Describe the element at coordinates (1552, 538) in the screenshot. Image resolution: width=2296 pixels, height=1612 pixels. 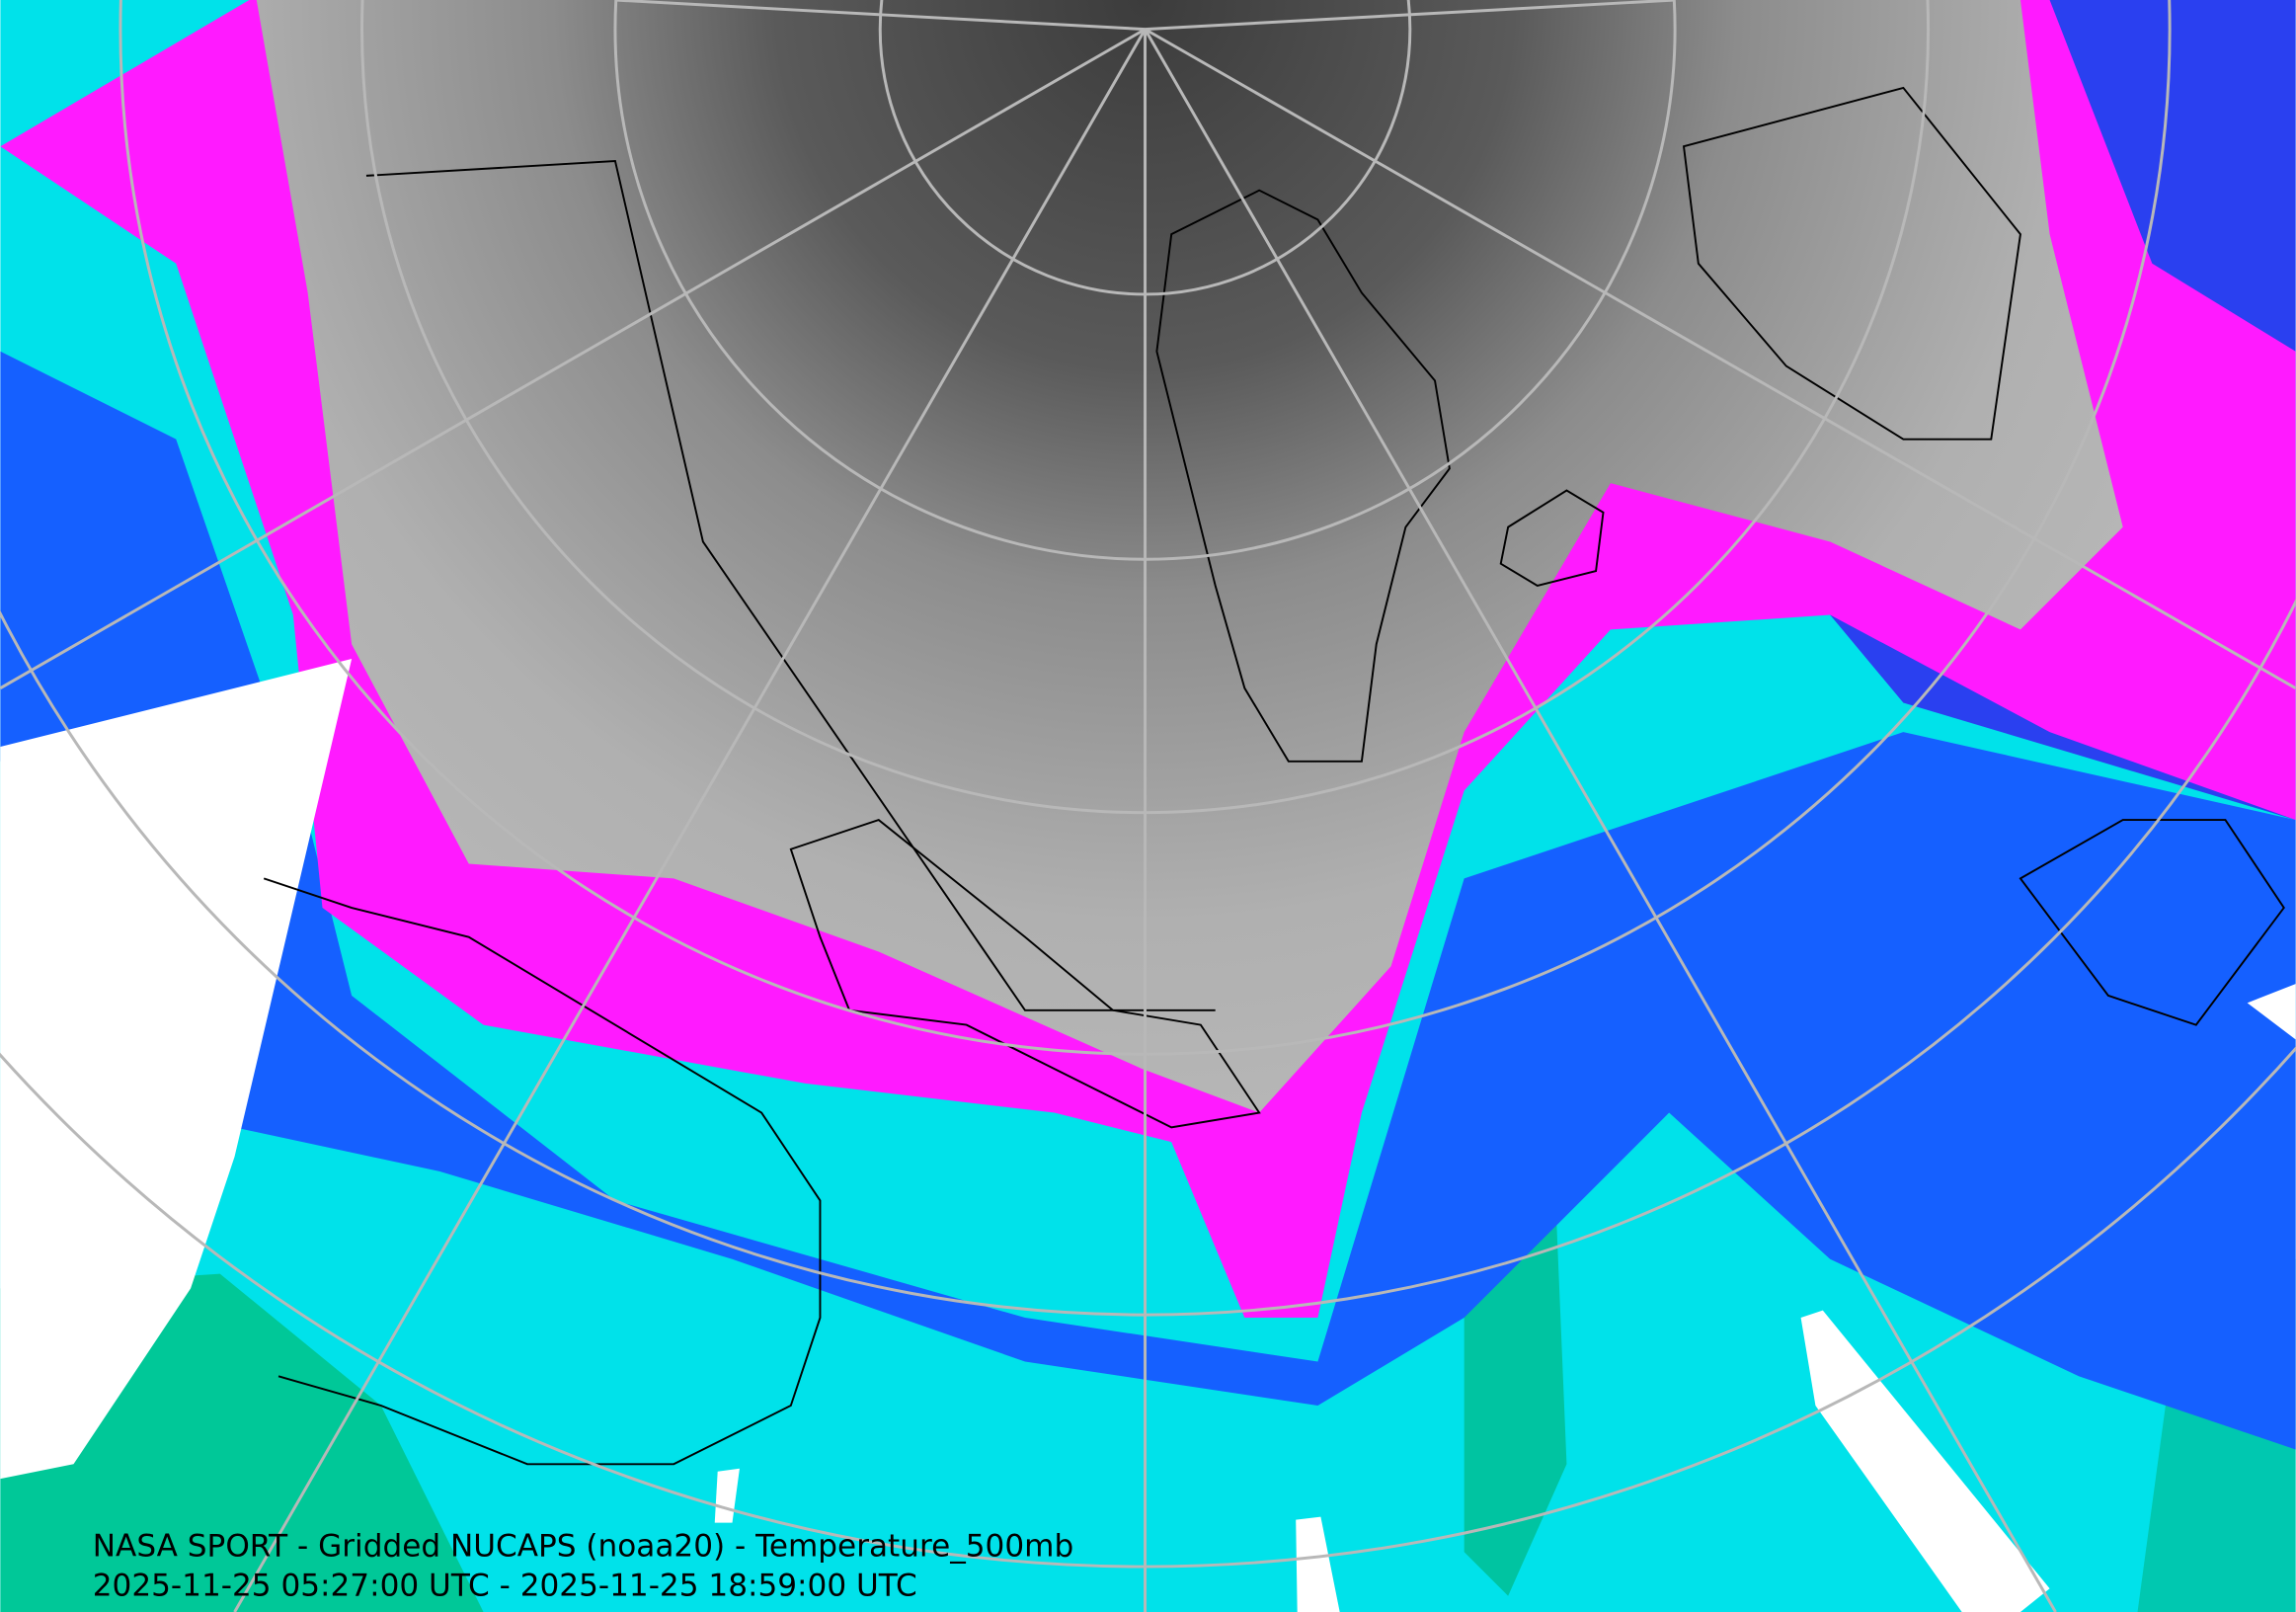
I see `iceland-outline` at that location.